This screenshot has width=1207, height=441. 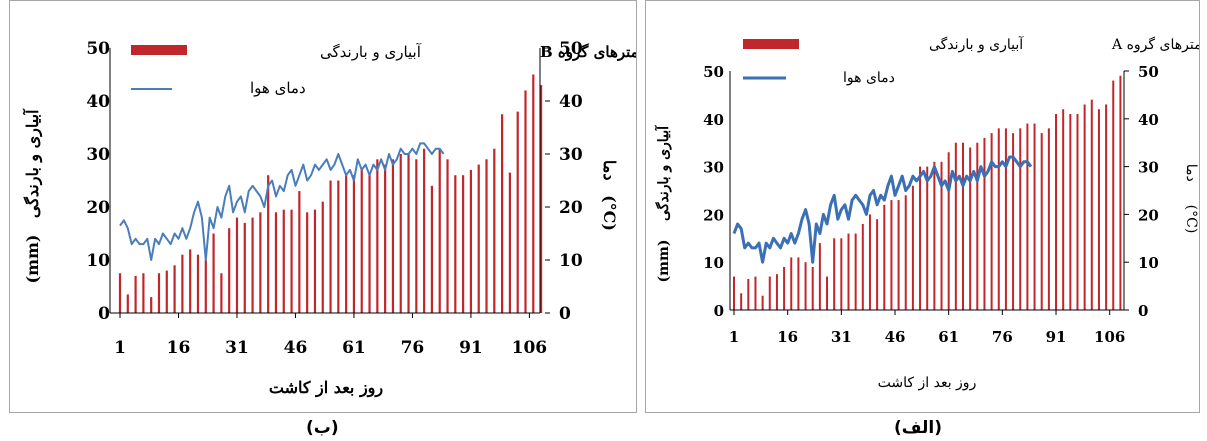 What do you see at coordinates (32, 194) in the screenshot?
I see `y-axis-label-left: آبیاری و بارندگی (mm)` at bounding box center [32, 194].